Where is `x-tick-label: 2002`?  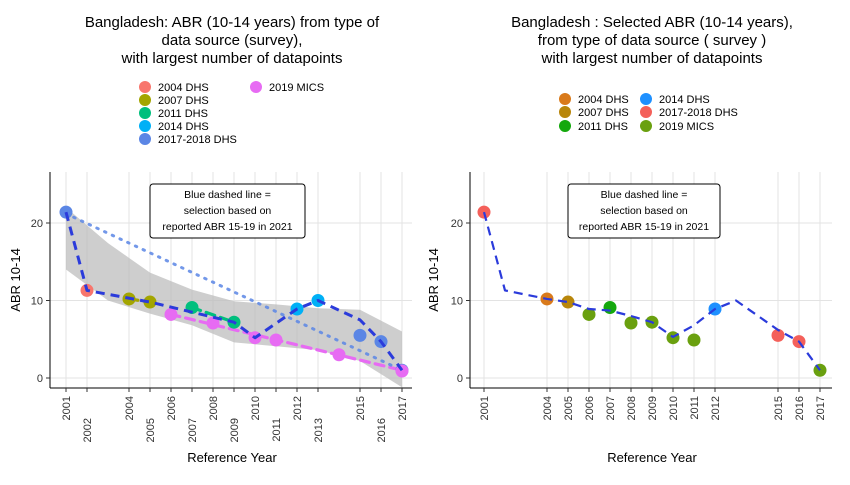 x-tick-label: 2002 is located at coordinates (88, 430).